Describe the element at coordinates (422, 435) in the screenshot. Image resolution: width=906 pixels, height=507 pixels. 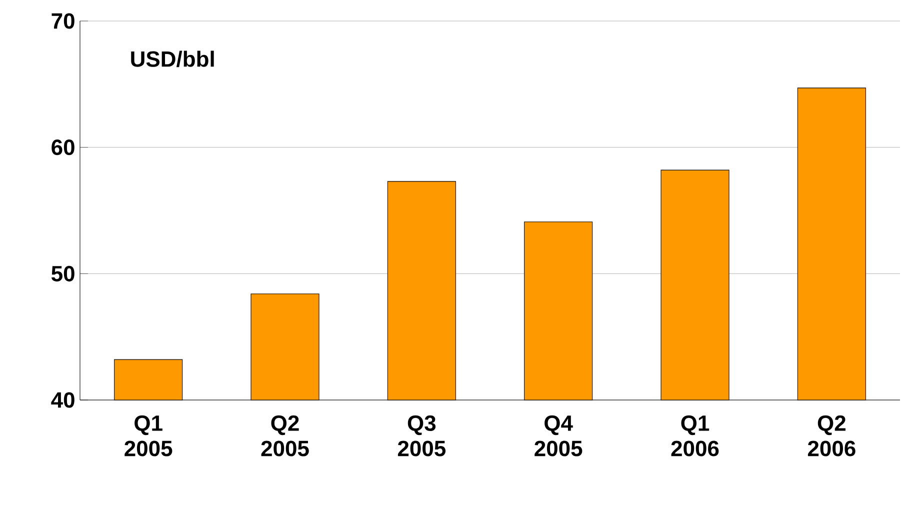
I see `x-tick-label: Q3 2005` at that location.